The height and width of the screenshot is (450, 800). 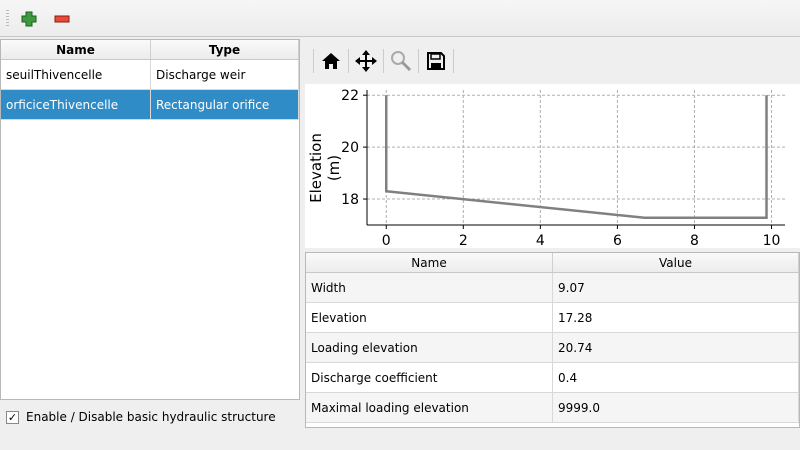 What do you see at coordinates (676, 377) in the screenshot?
I see `property-value: 0.4` at bounding box center [676, 377].